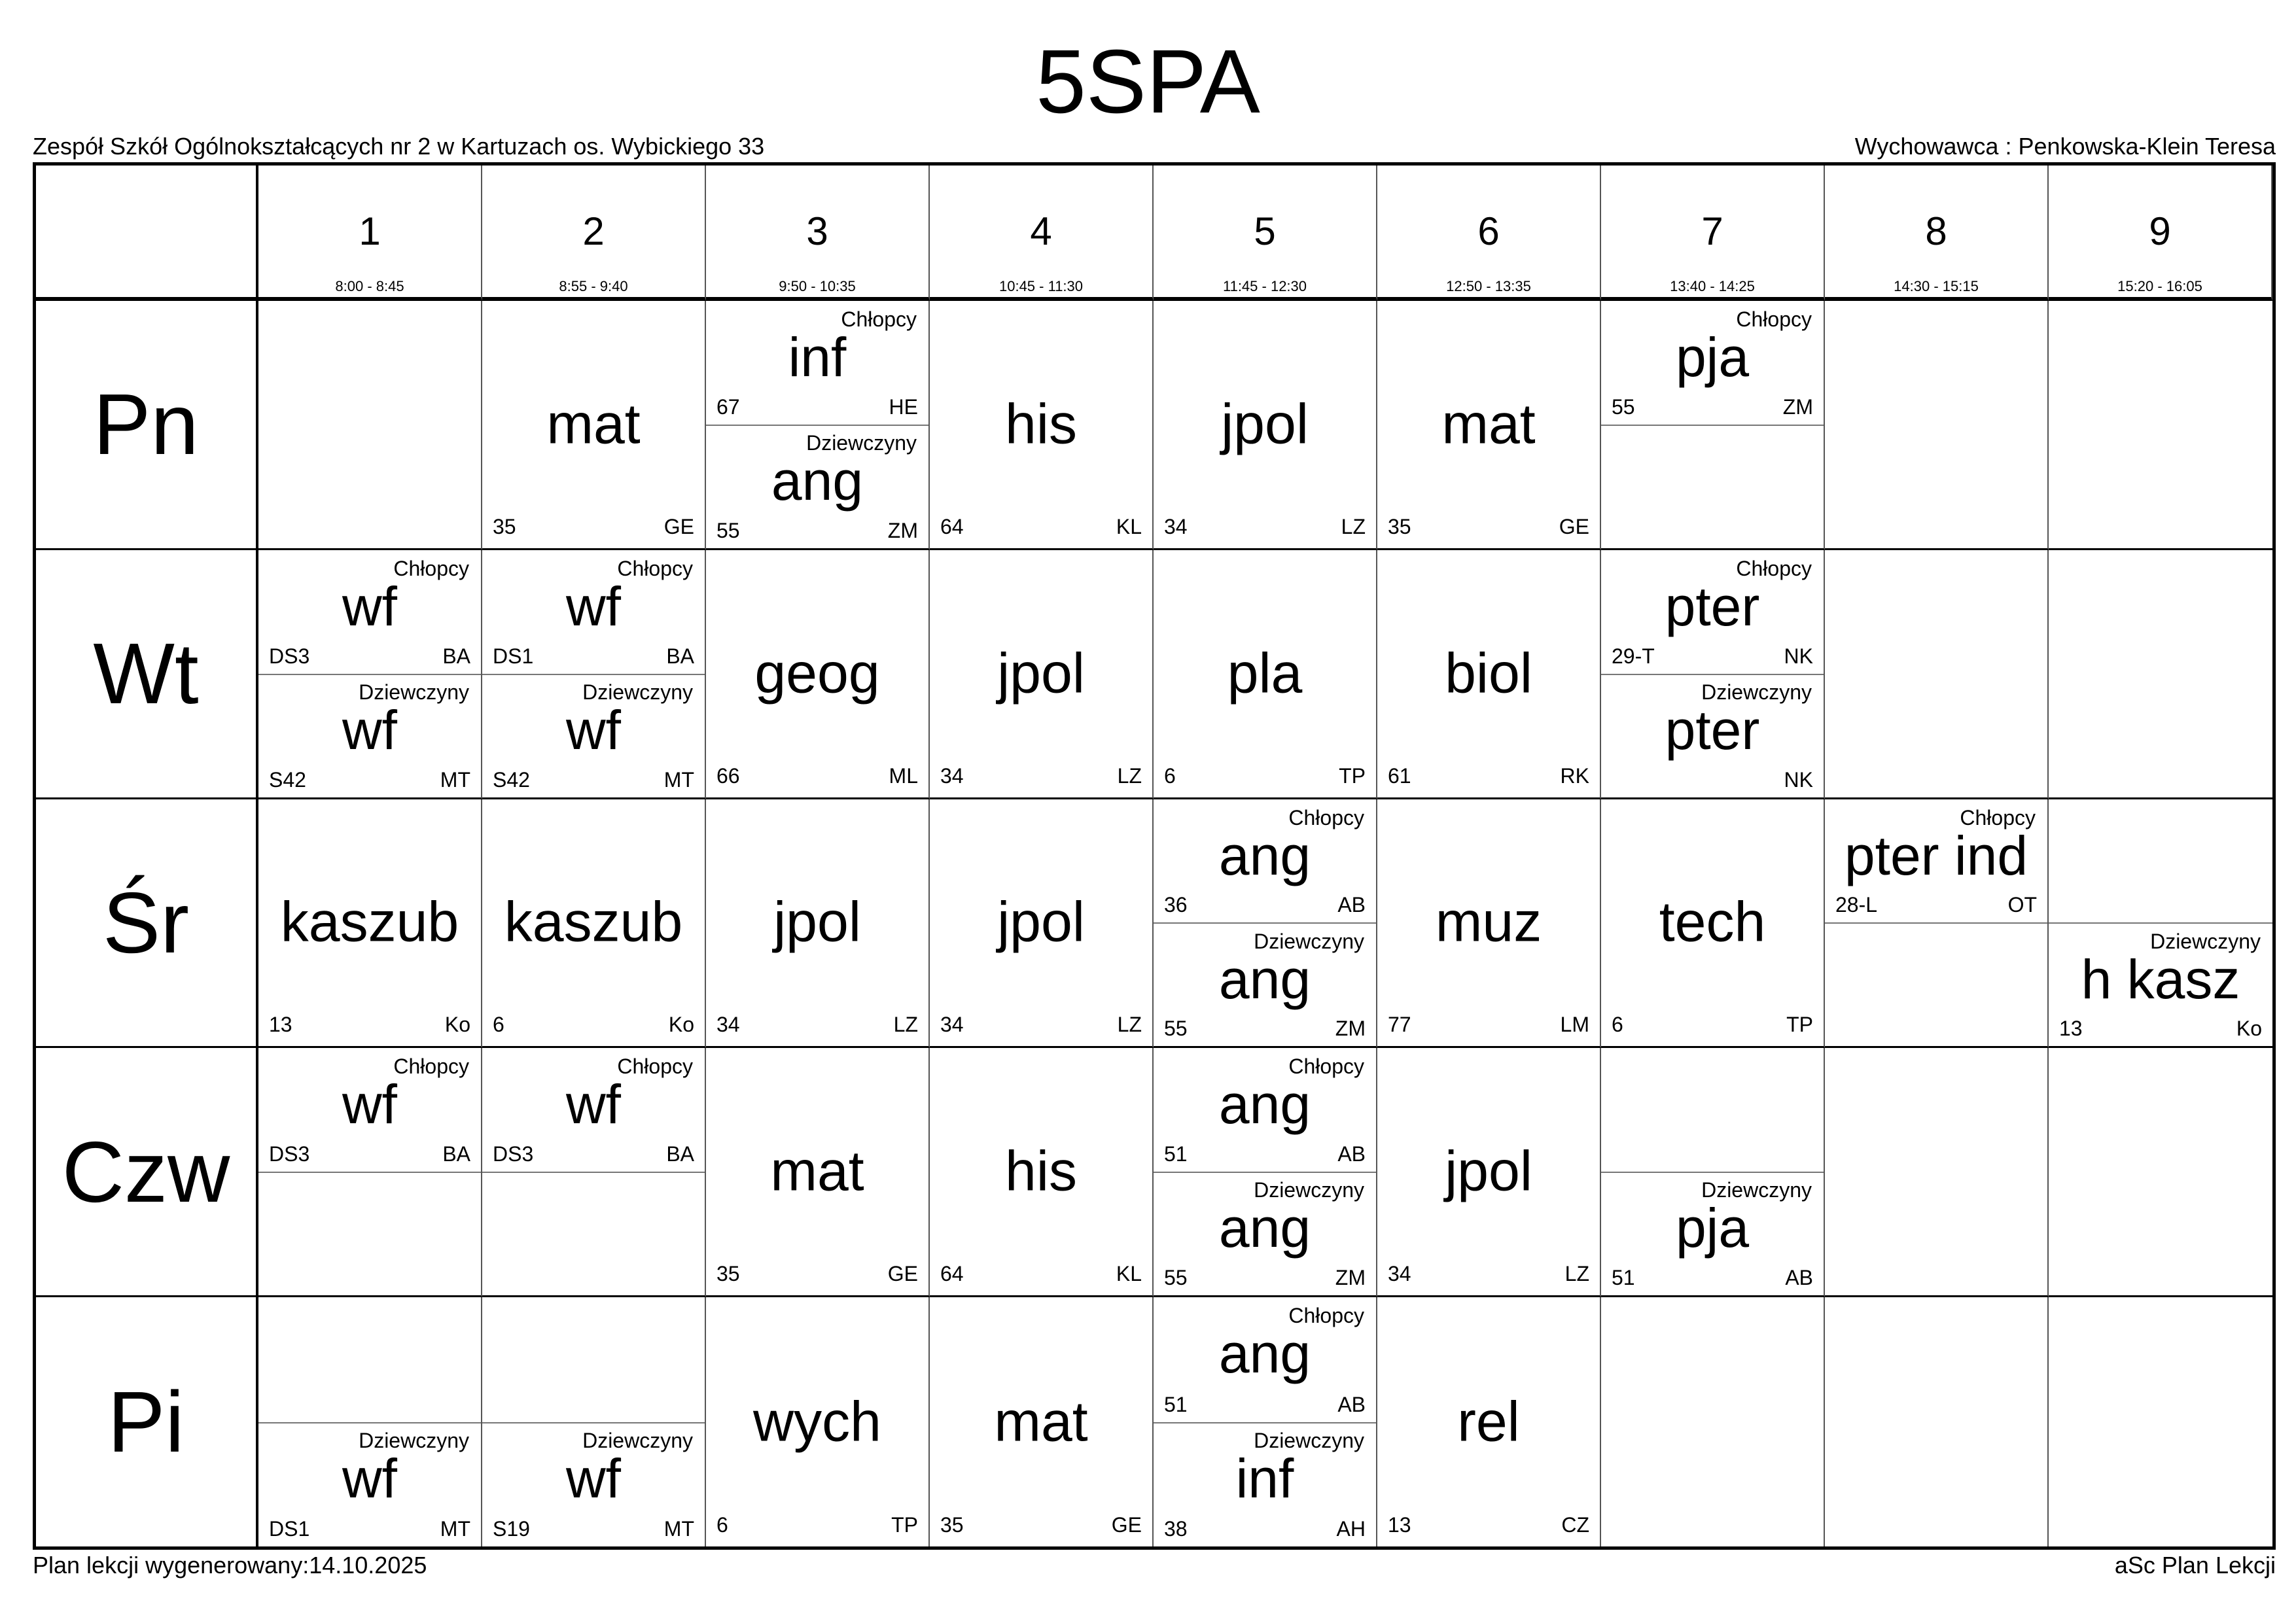  What do you see at coordinates (728, 407) in the screenshot?
I see `room: 67` at bounding box center [728, 407].